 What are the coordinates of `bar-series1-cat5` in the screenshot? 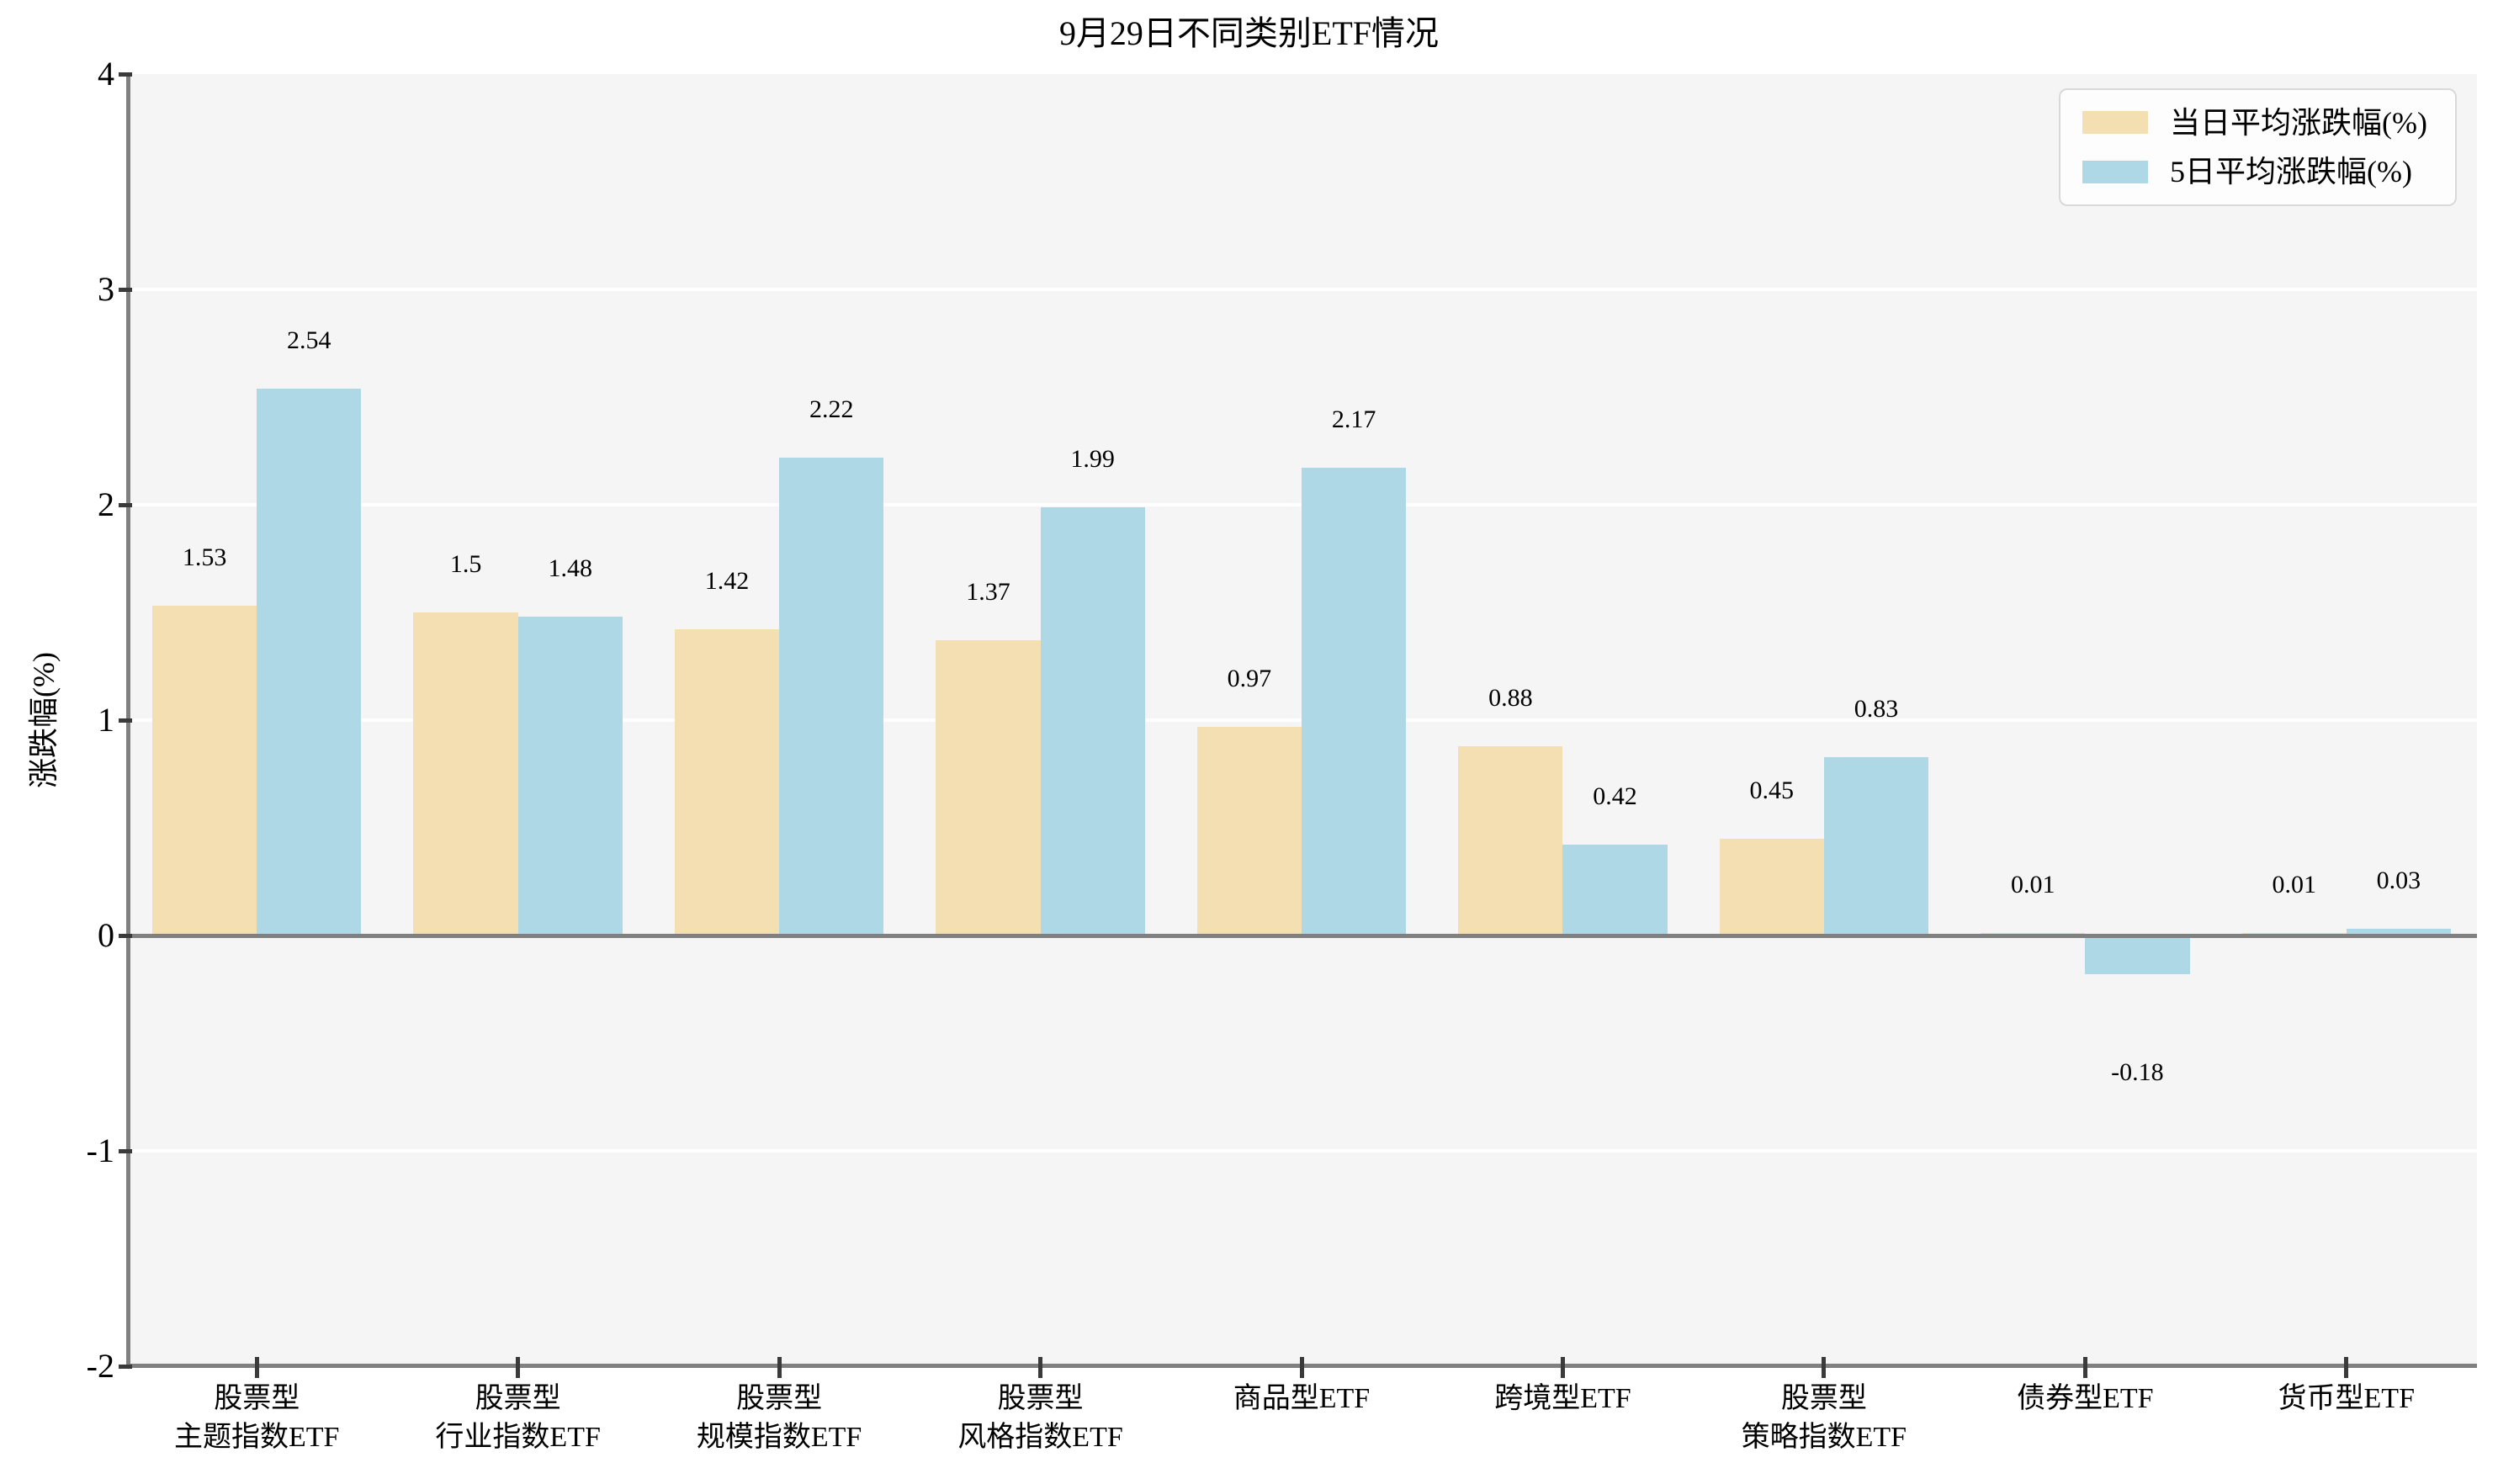 It's located at (1615, 890).